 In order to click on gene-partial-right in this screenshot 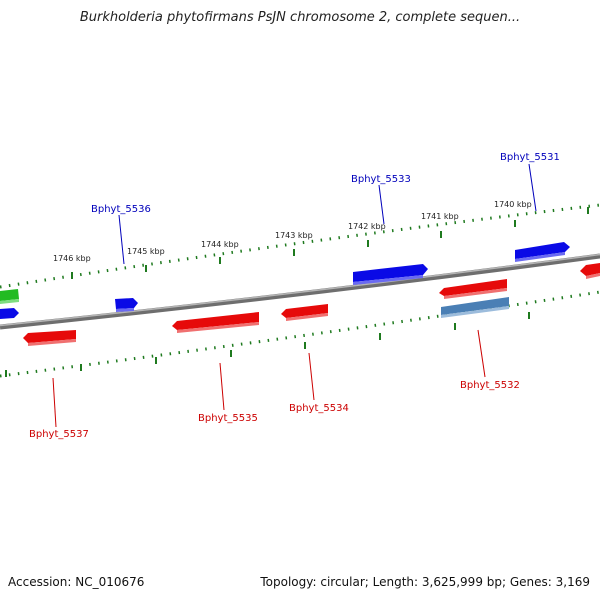, I will do `click(590, 269)`.